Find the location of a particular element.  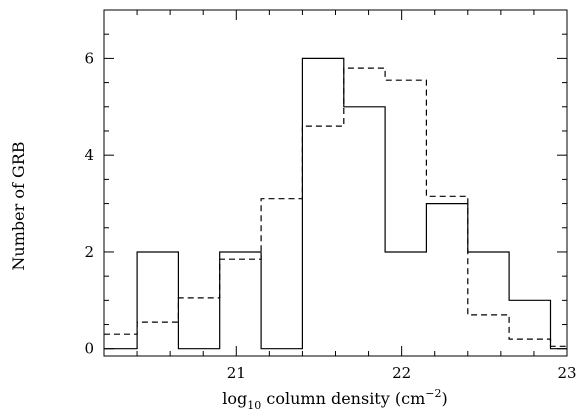

y-tick-label: 6 is located at coordinates (89, 58).